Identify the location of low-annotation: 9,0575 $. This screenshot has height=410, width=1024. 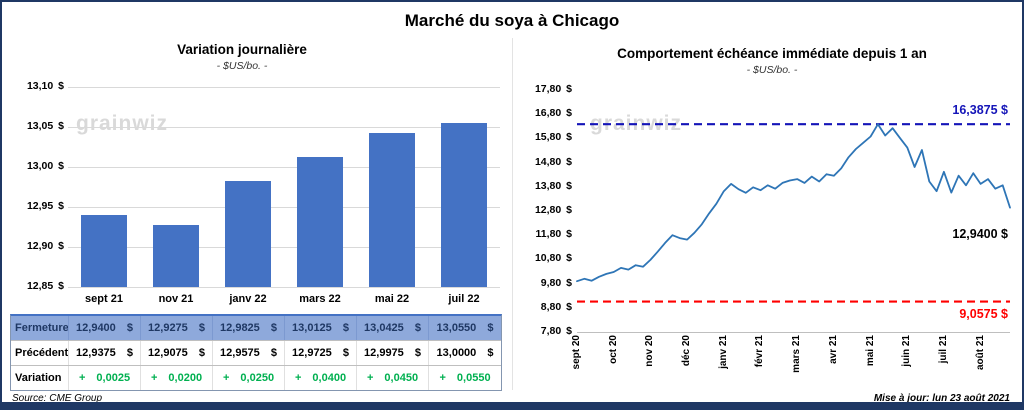
(983, 313).